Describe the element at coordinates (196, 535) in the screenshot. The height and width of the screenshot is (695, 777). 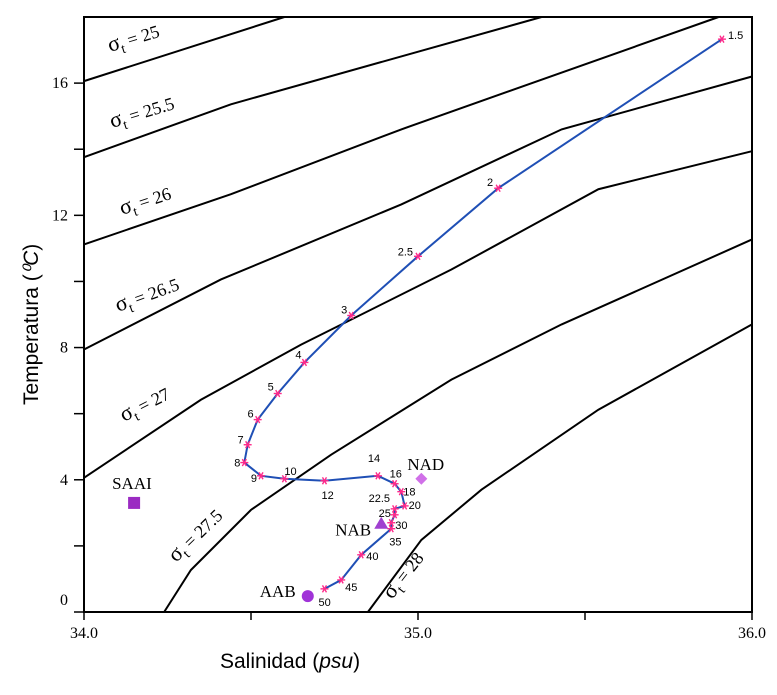
I see `isopycnal-label: σt = 27.5` at that location.